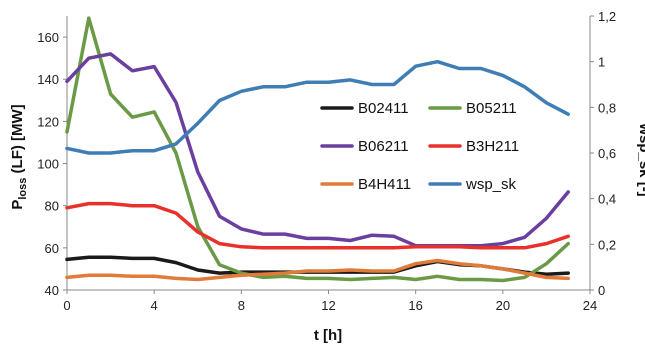 The width and height of the screenshot is (645, 349). What do you see at coordinates (503, 305) in the screenshot?
I see `x-tick-label: 20` at bounding box center [503, 305].